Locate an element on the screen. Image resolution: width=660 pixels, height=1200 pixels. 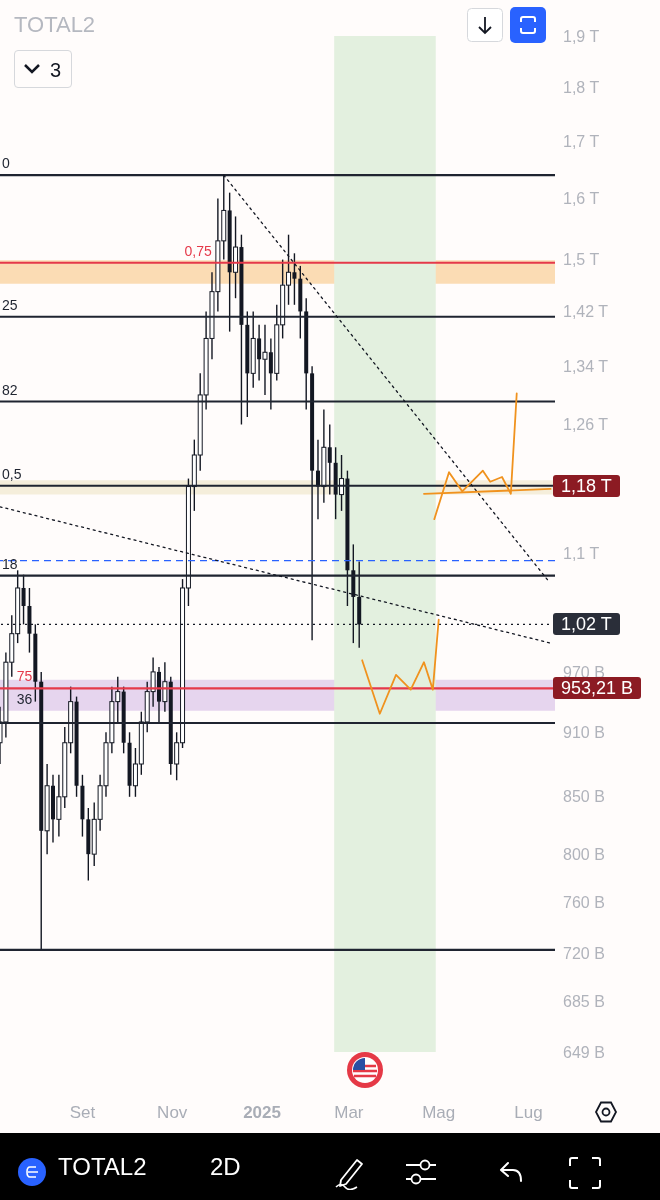
x-tick-label: Nov is located at coordinates (172, 1112).